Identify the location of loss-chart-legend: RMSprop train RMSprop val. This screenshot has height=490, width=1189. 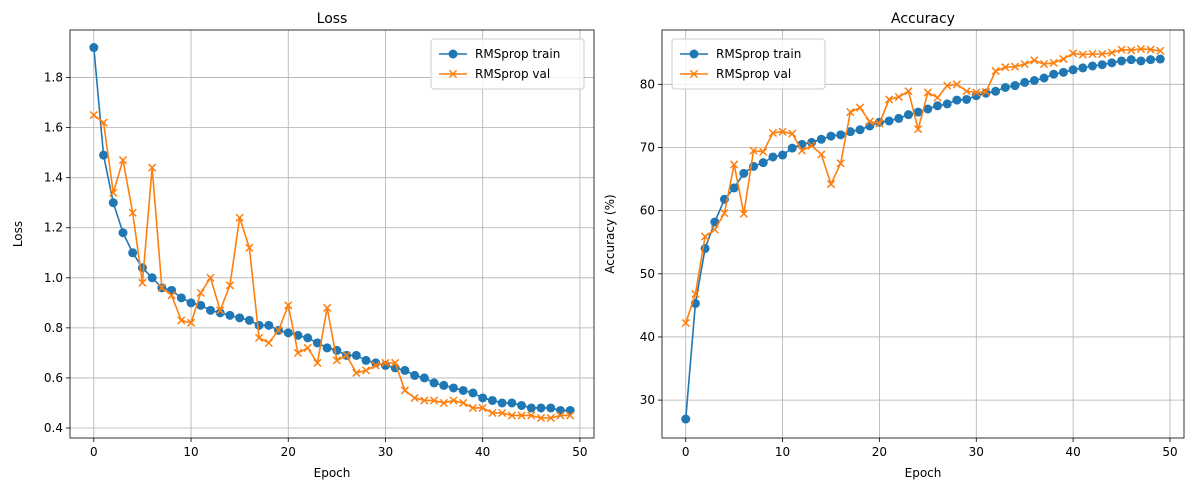
(507, 64).